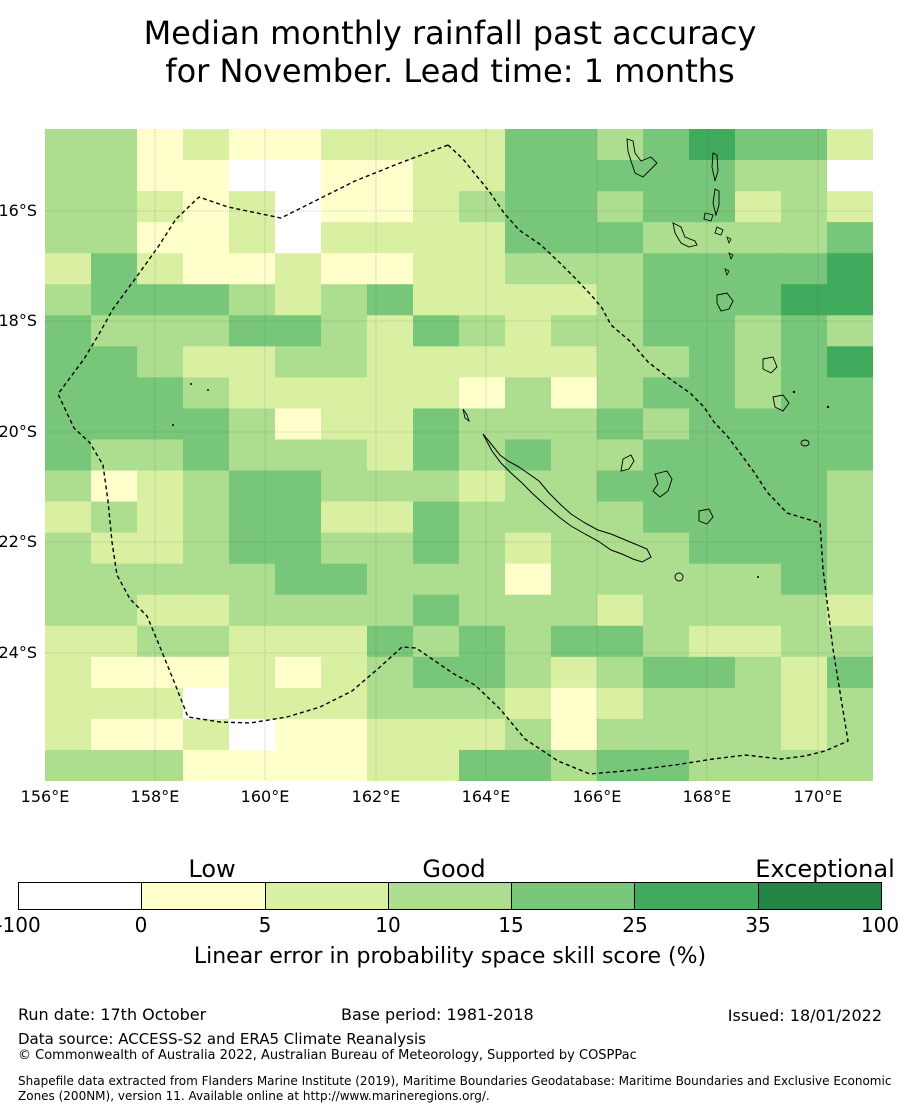 This screenshot has height=1110, width=900. Describe the element at coordinates (715, 167) in the screenshot. I see `maewo-island` at that location.